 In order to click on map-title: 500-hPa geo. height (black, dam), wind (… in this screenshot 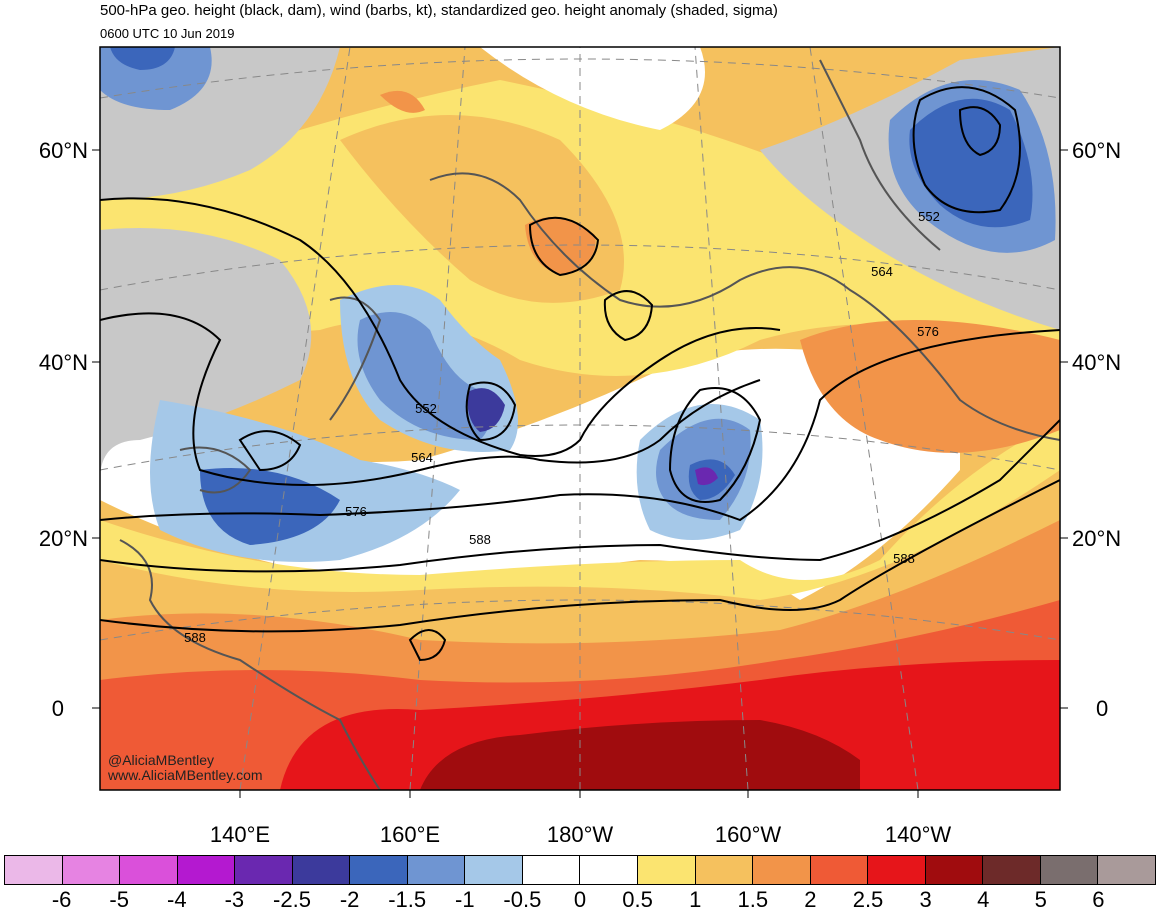, I will do `click(439, 10)`.